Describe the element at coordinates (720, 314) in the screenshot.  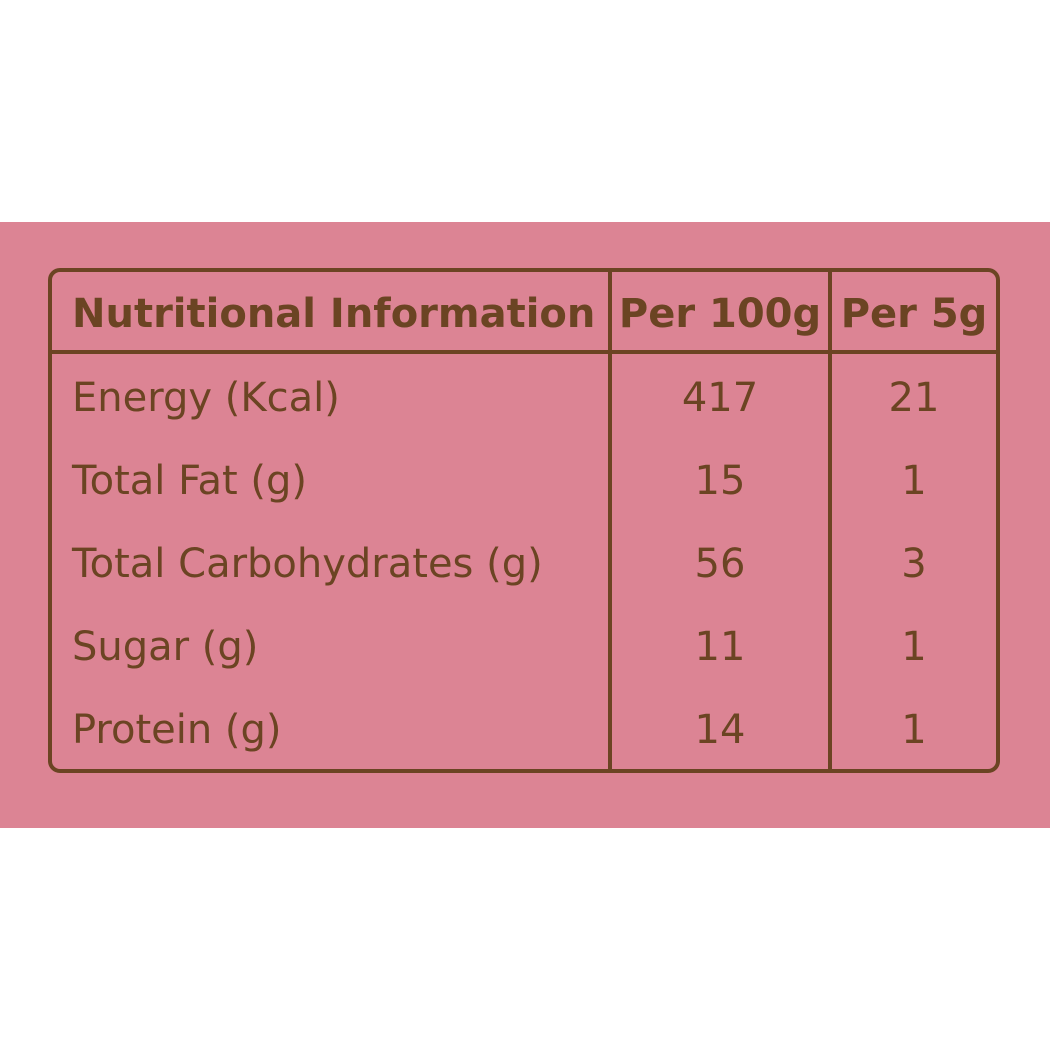
I see `table-cell: Per 100g` at that location.